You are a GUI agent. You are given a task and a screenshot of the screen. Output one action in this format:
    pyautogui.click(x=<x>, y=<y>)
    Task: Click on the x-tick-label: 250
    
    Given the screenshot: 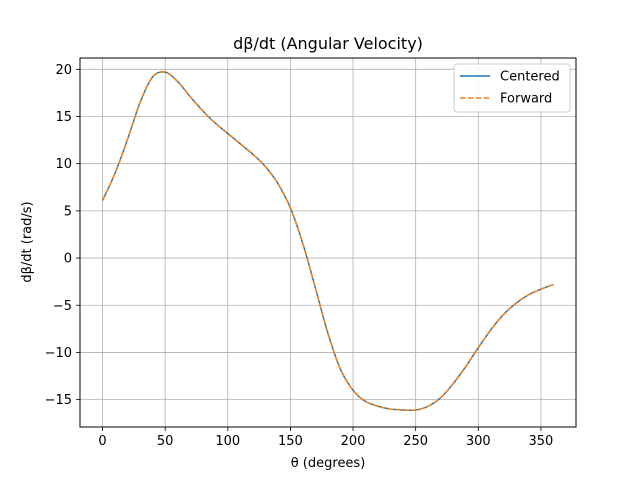 What is the action you would take?
    pyautogui.click(x=415, y=441)
    